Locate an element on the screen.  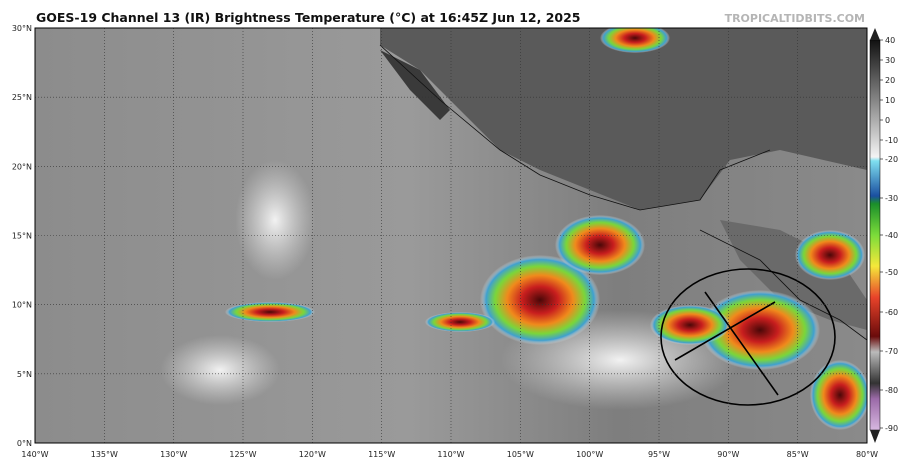
longitude-label: 135°W is located at coordinates (104, 454).